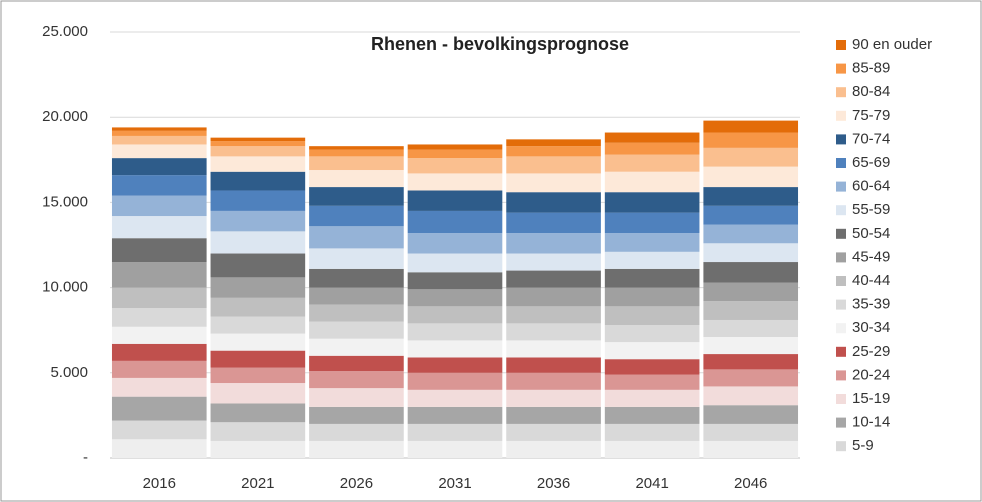 The width and height of the screenshot is (982, 502). Describe the element at coordinates (356, 483) in the screenshot. I see `x-tick-label: 2026` at that location.